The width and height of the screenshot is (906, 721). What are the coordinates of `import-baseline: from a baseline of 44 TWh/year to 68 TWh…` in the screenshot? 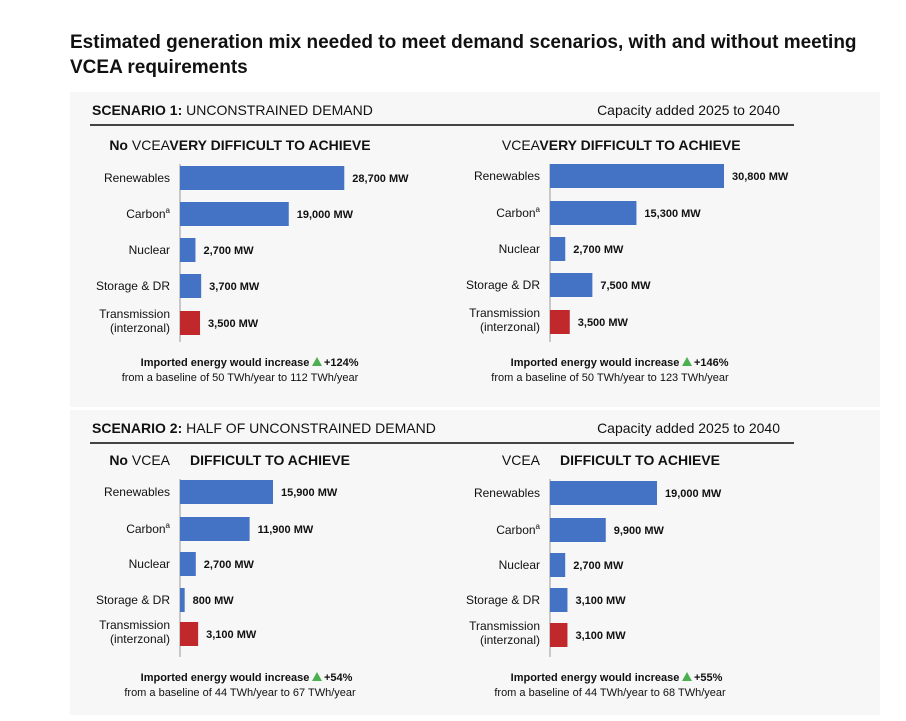 It's located at (610, 693).